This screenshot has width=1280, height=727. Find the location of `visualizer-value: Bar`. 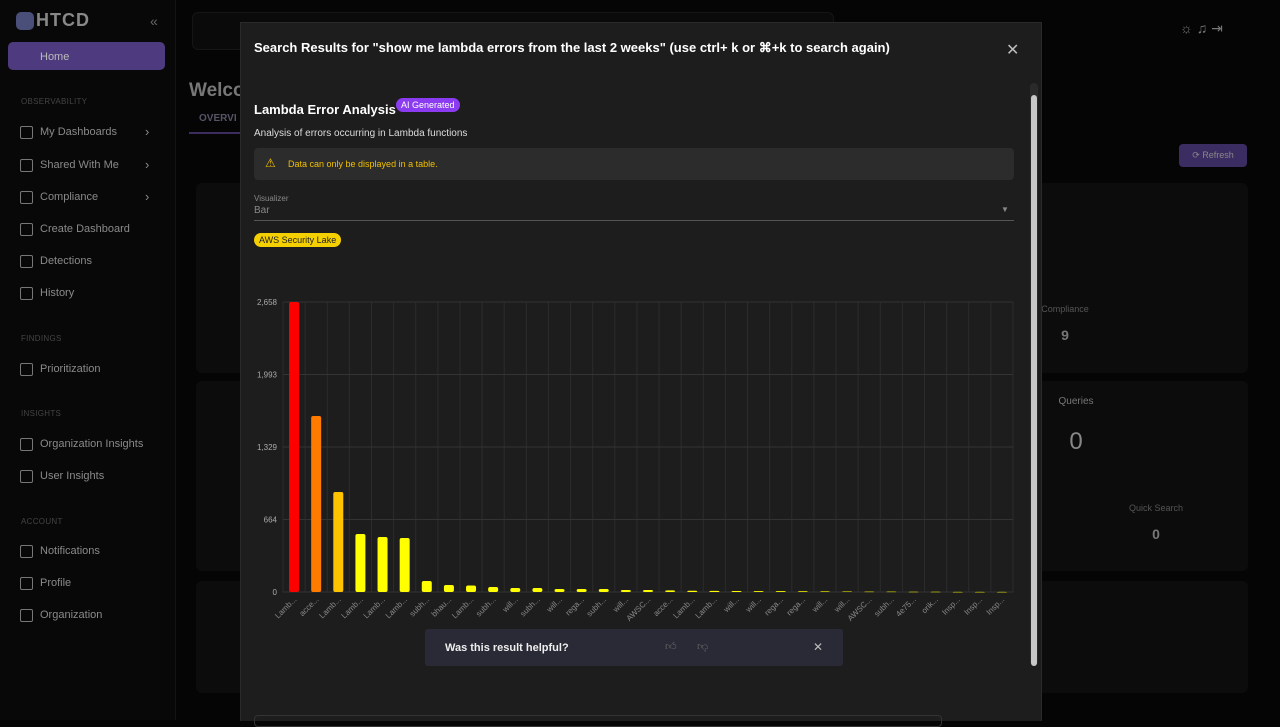

visualizer-value: Bar is located at coordinates (262, 210).